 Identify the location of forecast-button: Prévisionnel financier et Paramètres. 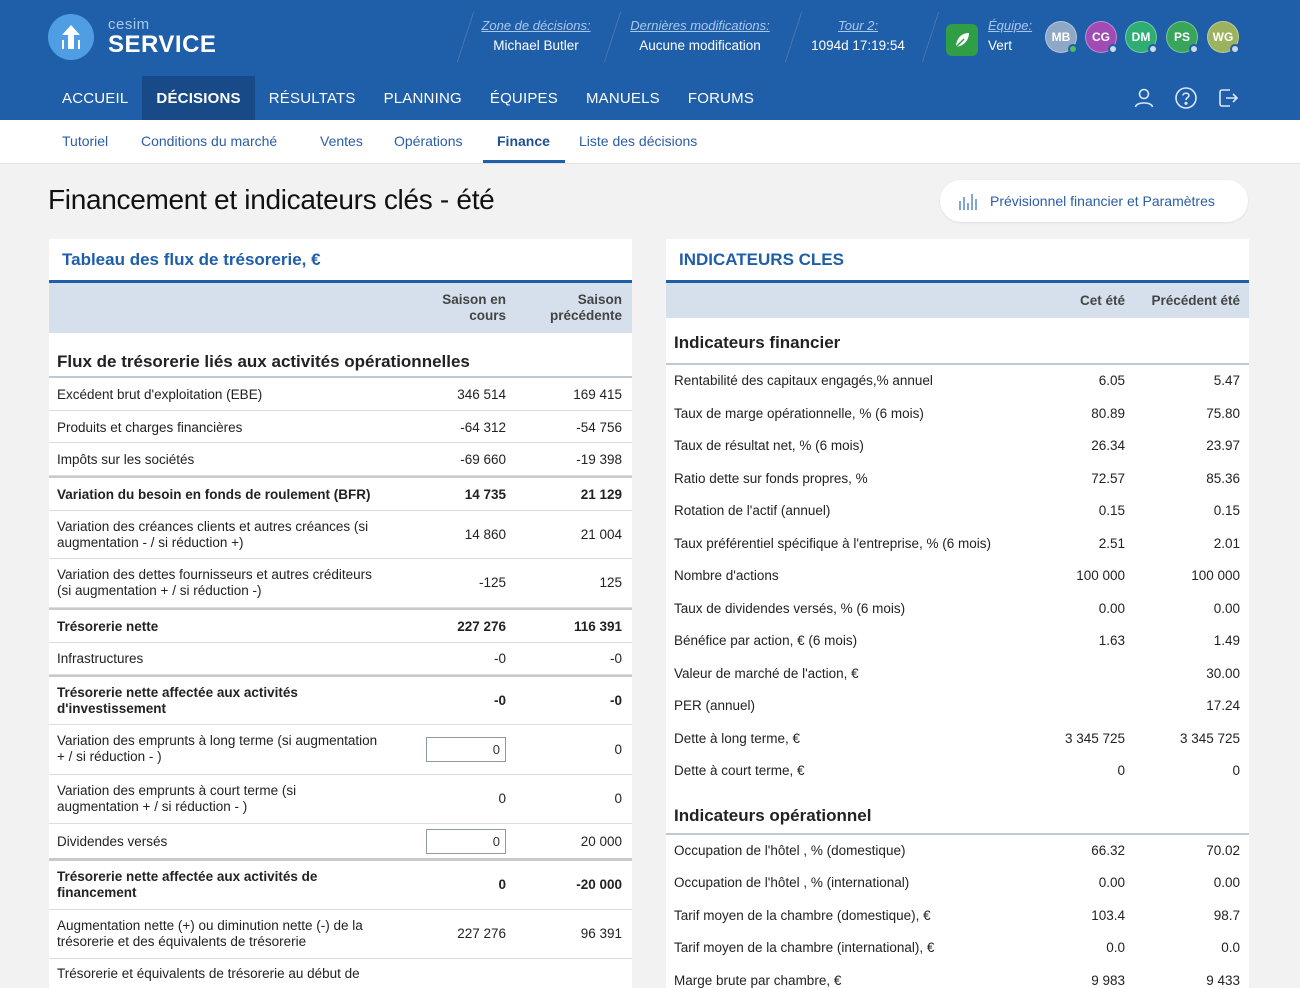
(1094, 201).